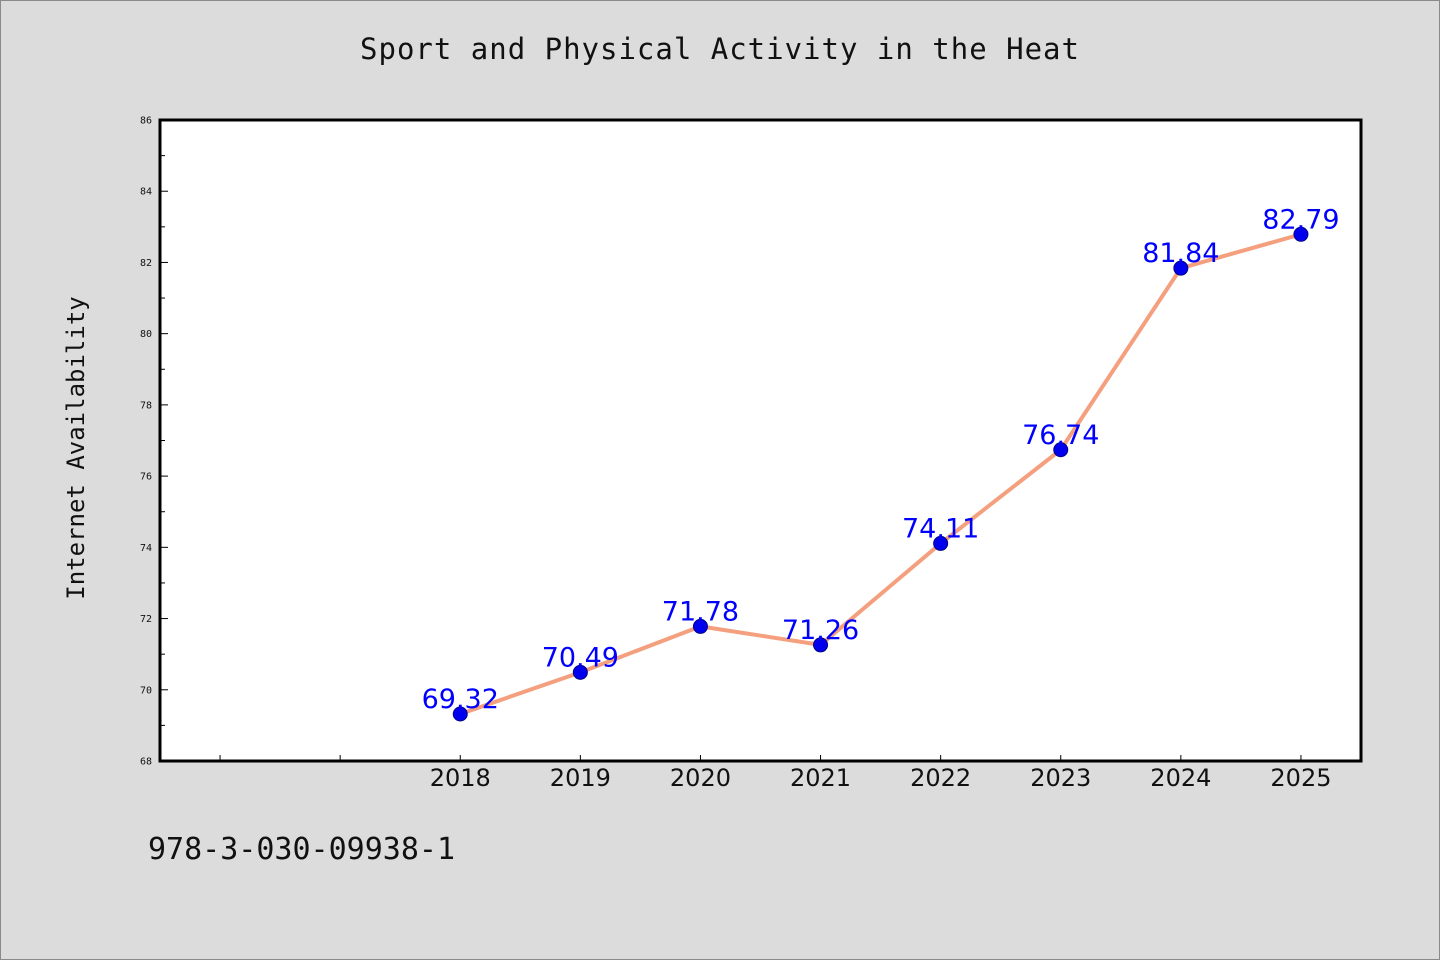 The image size is (1440, 960). Describe the element at coordinates (1180, 778) in the screenshot. I see `x-tick-label: 2024` at that location.